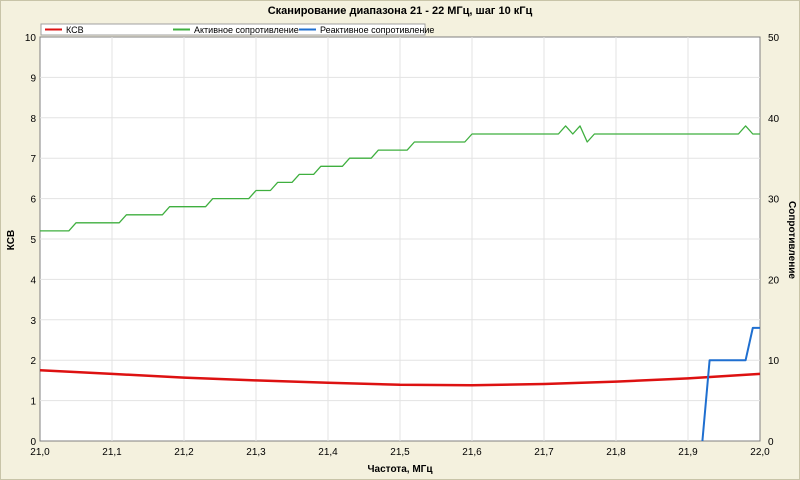 This screenshot has width=800, height=480. I want to click on x-tick-label: 21,4, so click(328, 452).